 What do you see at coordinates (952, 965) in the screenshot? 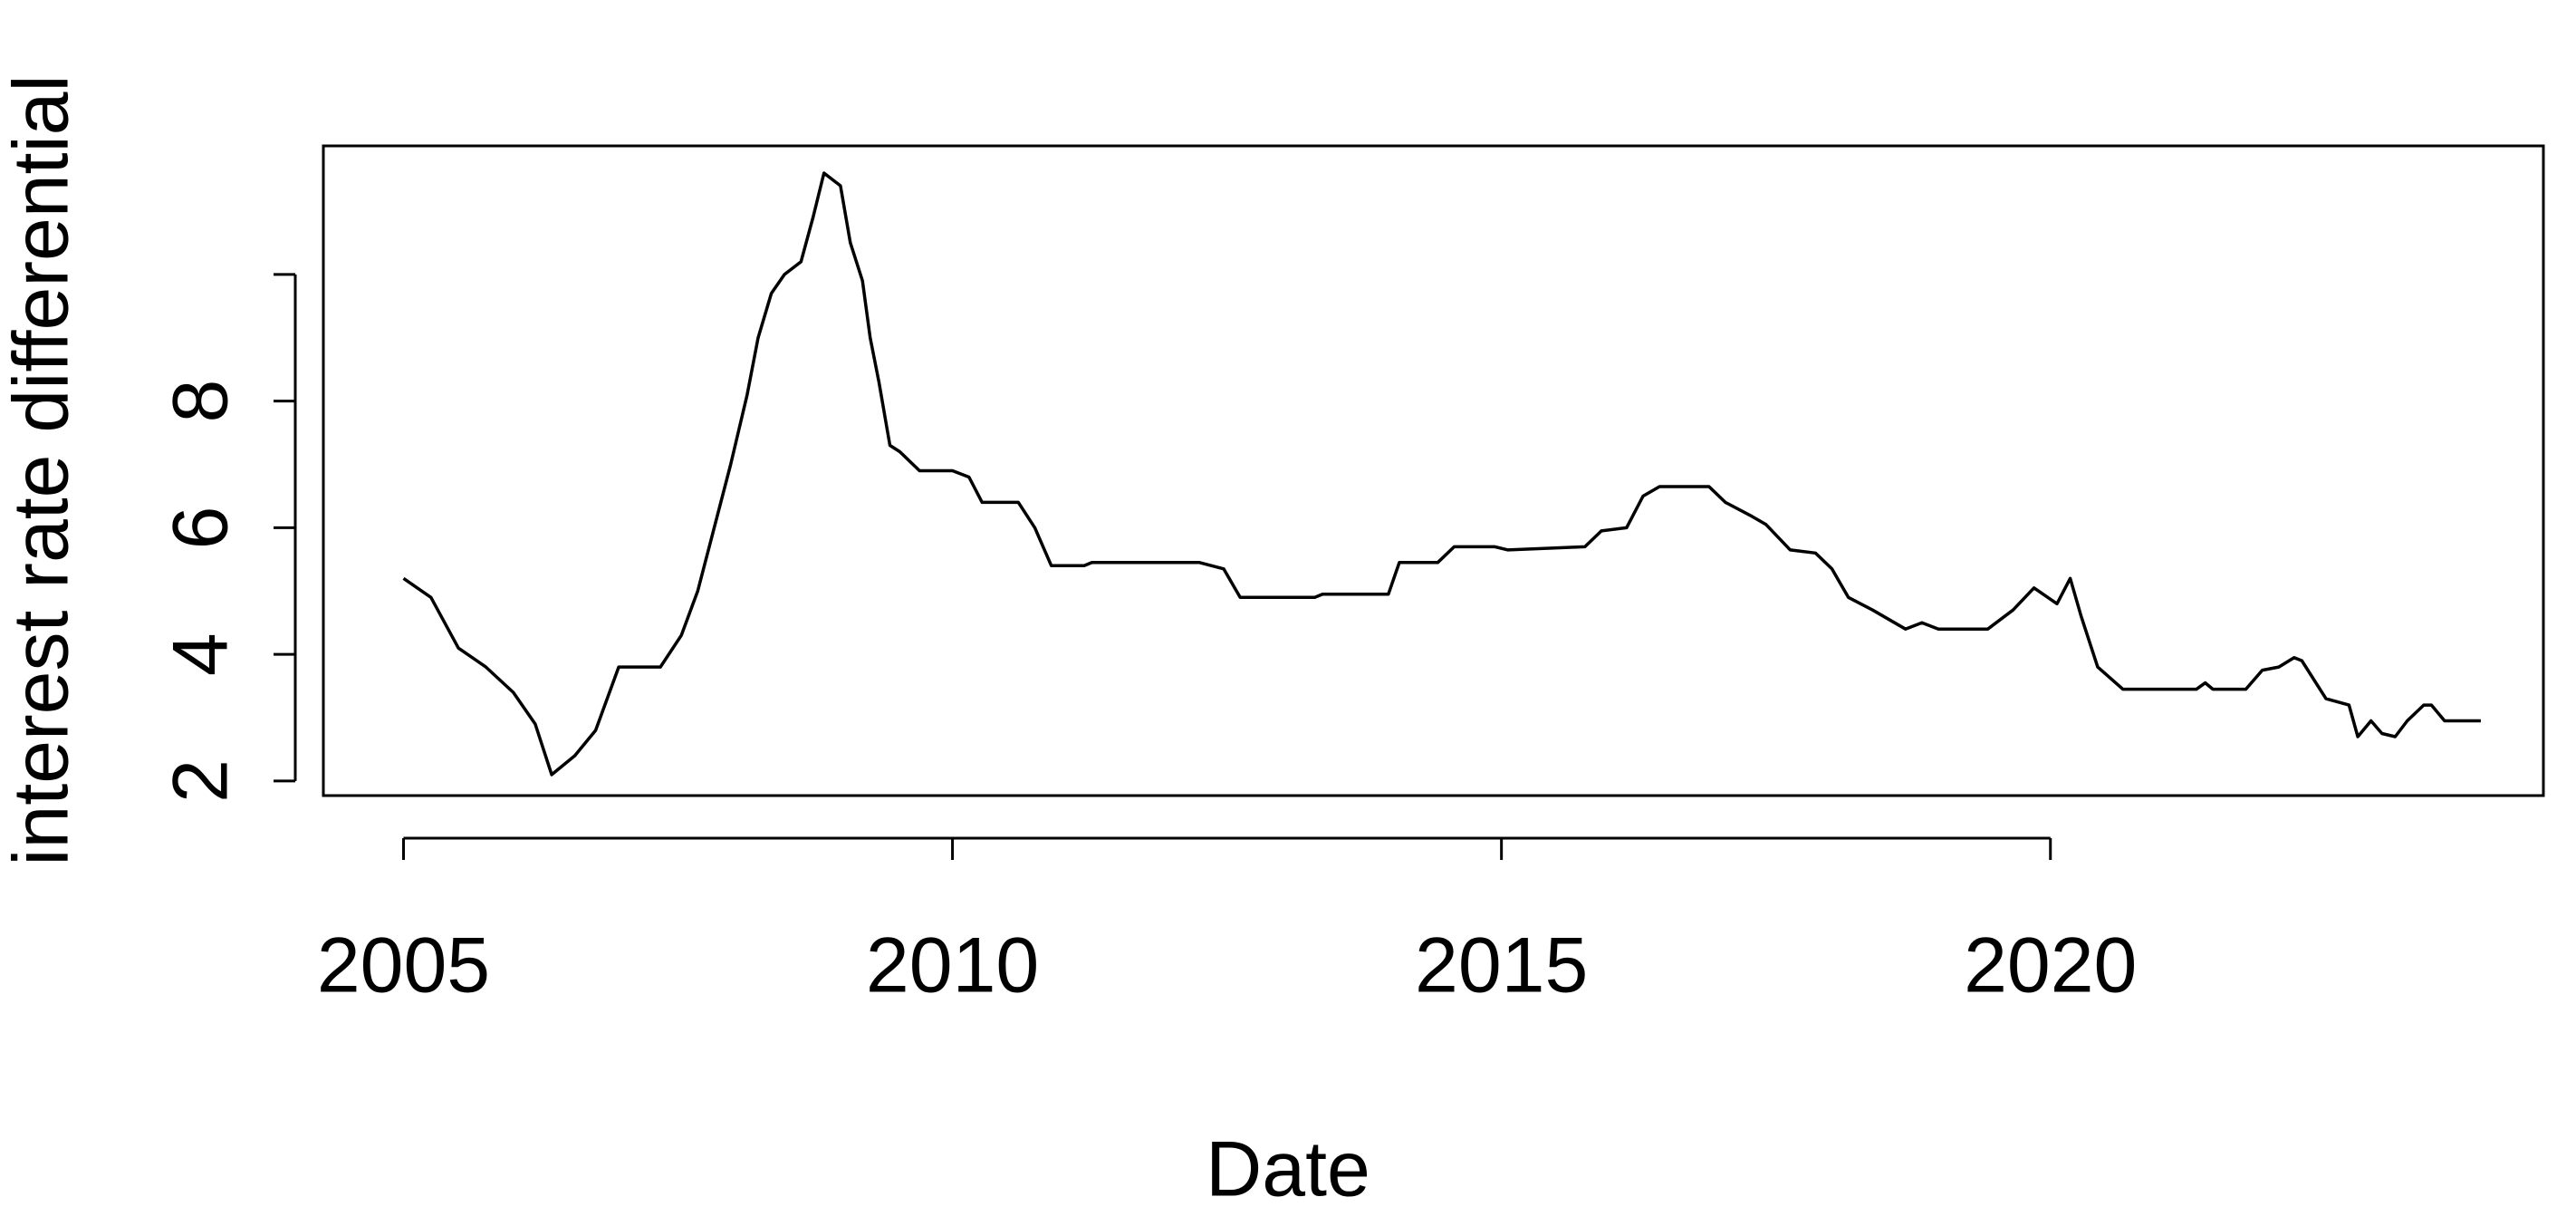
I see `x-tick-label: 2010` at bounding box center [952, 965].